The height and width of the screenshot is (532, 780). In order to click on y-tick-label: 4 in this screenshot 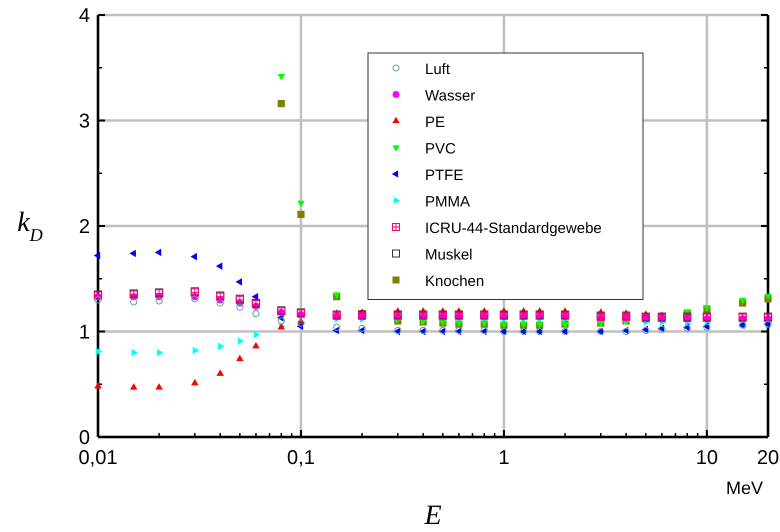, I will do `click(84, 16)`.